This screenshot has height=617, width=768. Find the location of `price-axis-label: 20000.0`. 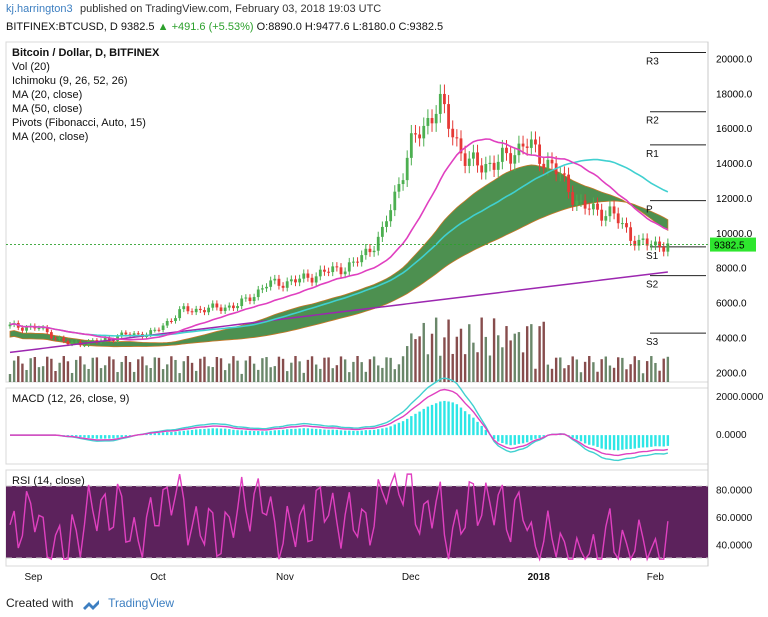

price-axis-label: 20000.0 is located at coordinates (734, 59).